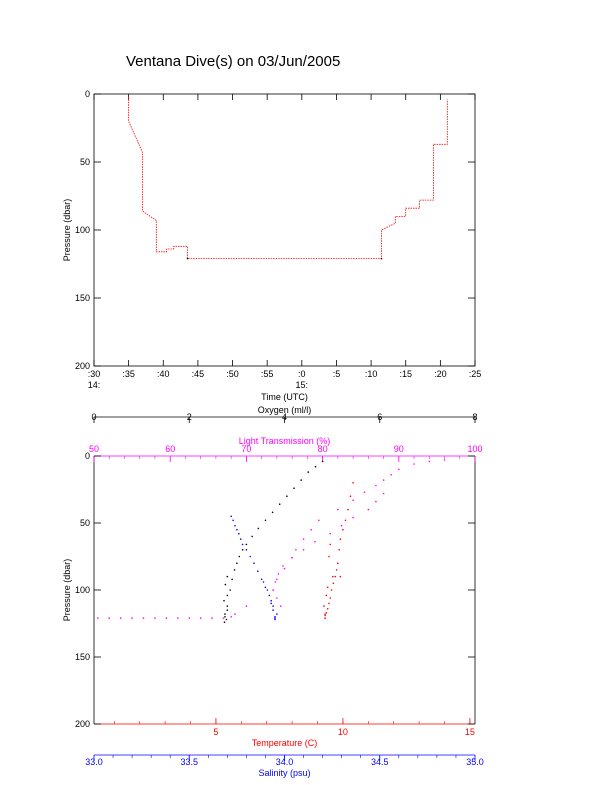 Image resolution: width=612 pixels, height=785 pixels. Describe the element at coordinates (170, 449) in the screenshot. I see `light-transmission-tick-label: 60` at that location.